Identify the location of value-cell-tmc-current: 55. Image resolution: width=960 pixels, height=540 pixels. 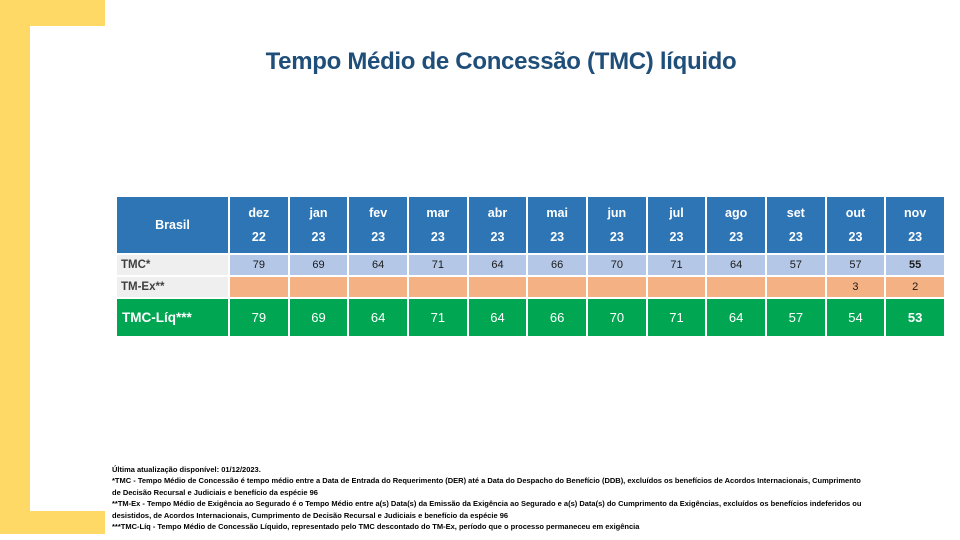
(915, 265).